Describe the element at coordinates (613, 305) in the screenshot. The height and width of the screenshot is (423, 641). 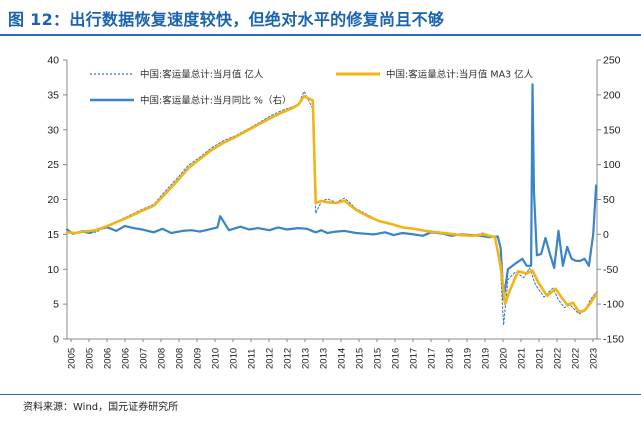
I see `y2-tick-label: -100` at that location.